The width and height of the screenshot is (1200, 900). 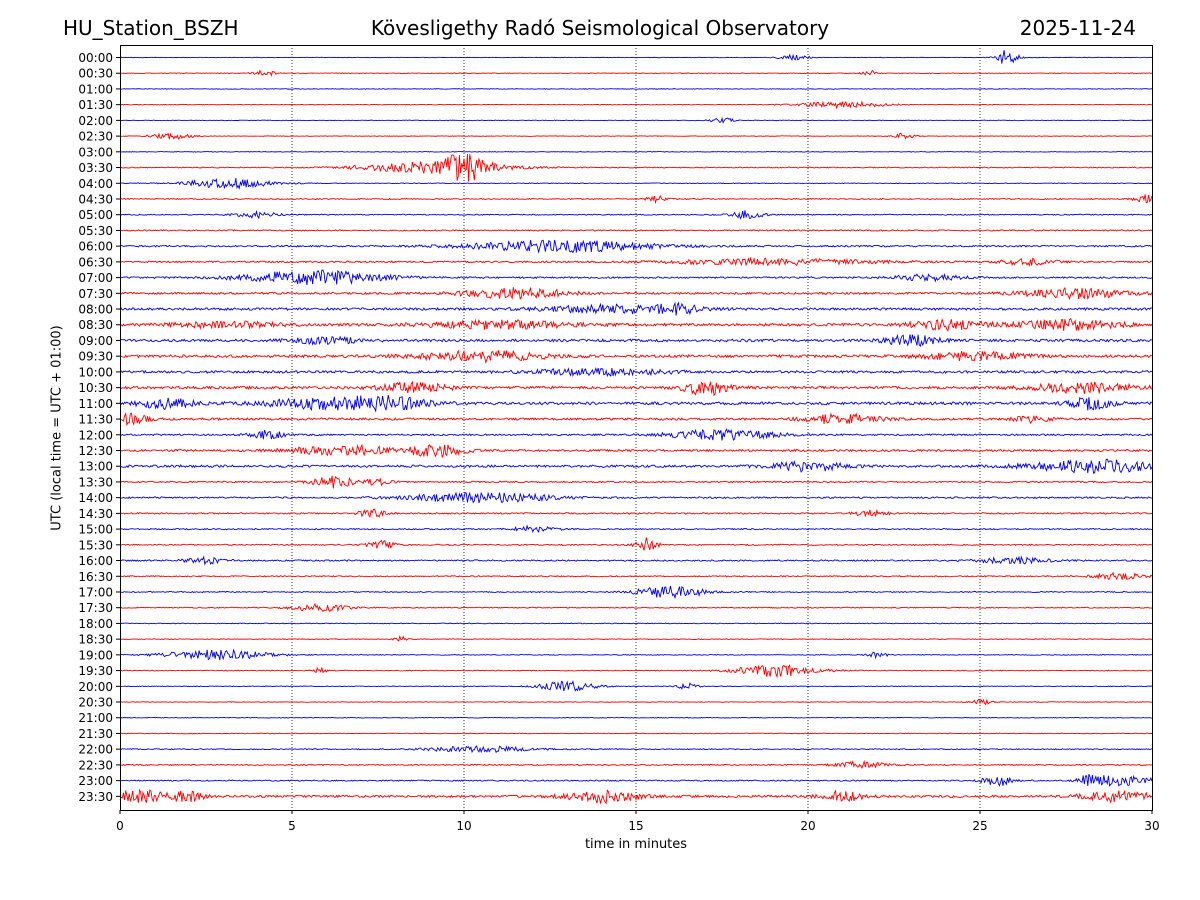 What do you see at coordinates (95, 372) in the screenshot?
I see `y-tick-label: 10:00` at bounding box center [95, 372].